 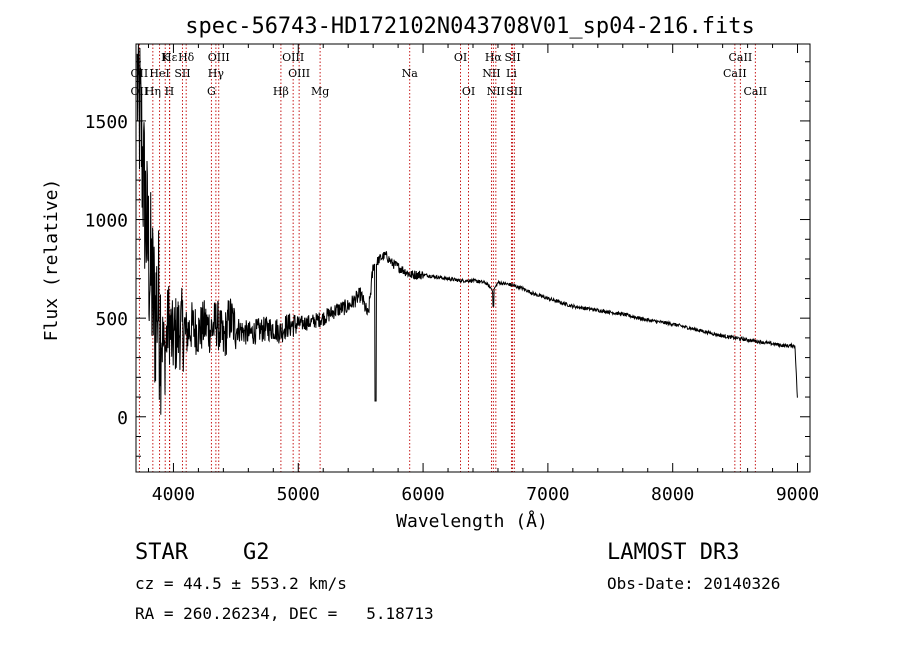 I want to click on line-label: Mg, so click(x=320, y=91).